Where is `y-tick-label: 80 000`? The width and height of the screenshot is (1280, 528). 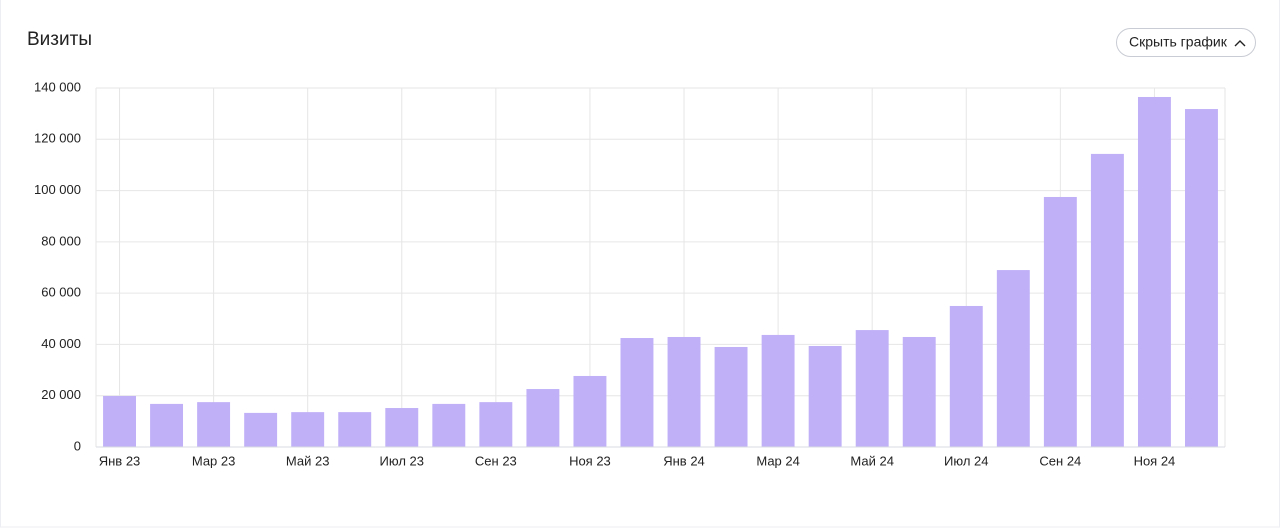
y-tick-label: 80 000 is located at coordinates (61, 240).